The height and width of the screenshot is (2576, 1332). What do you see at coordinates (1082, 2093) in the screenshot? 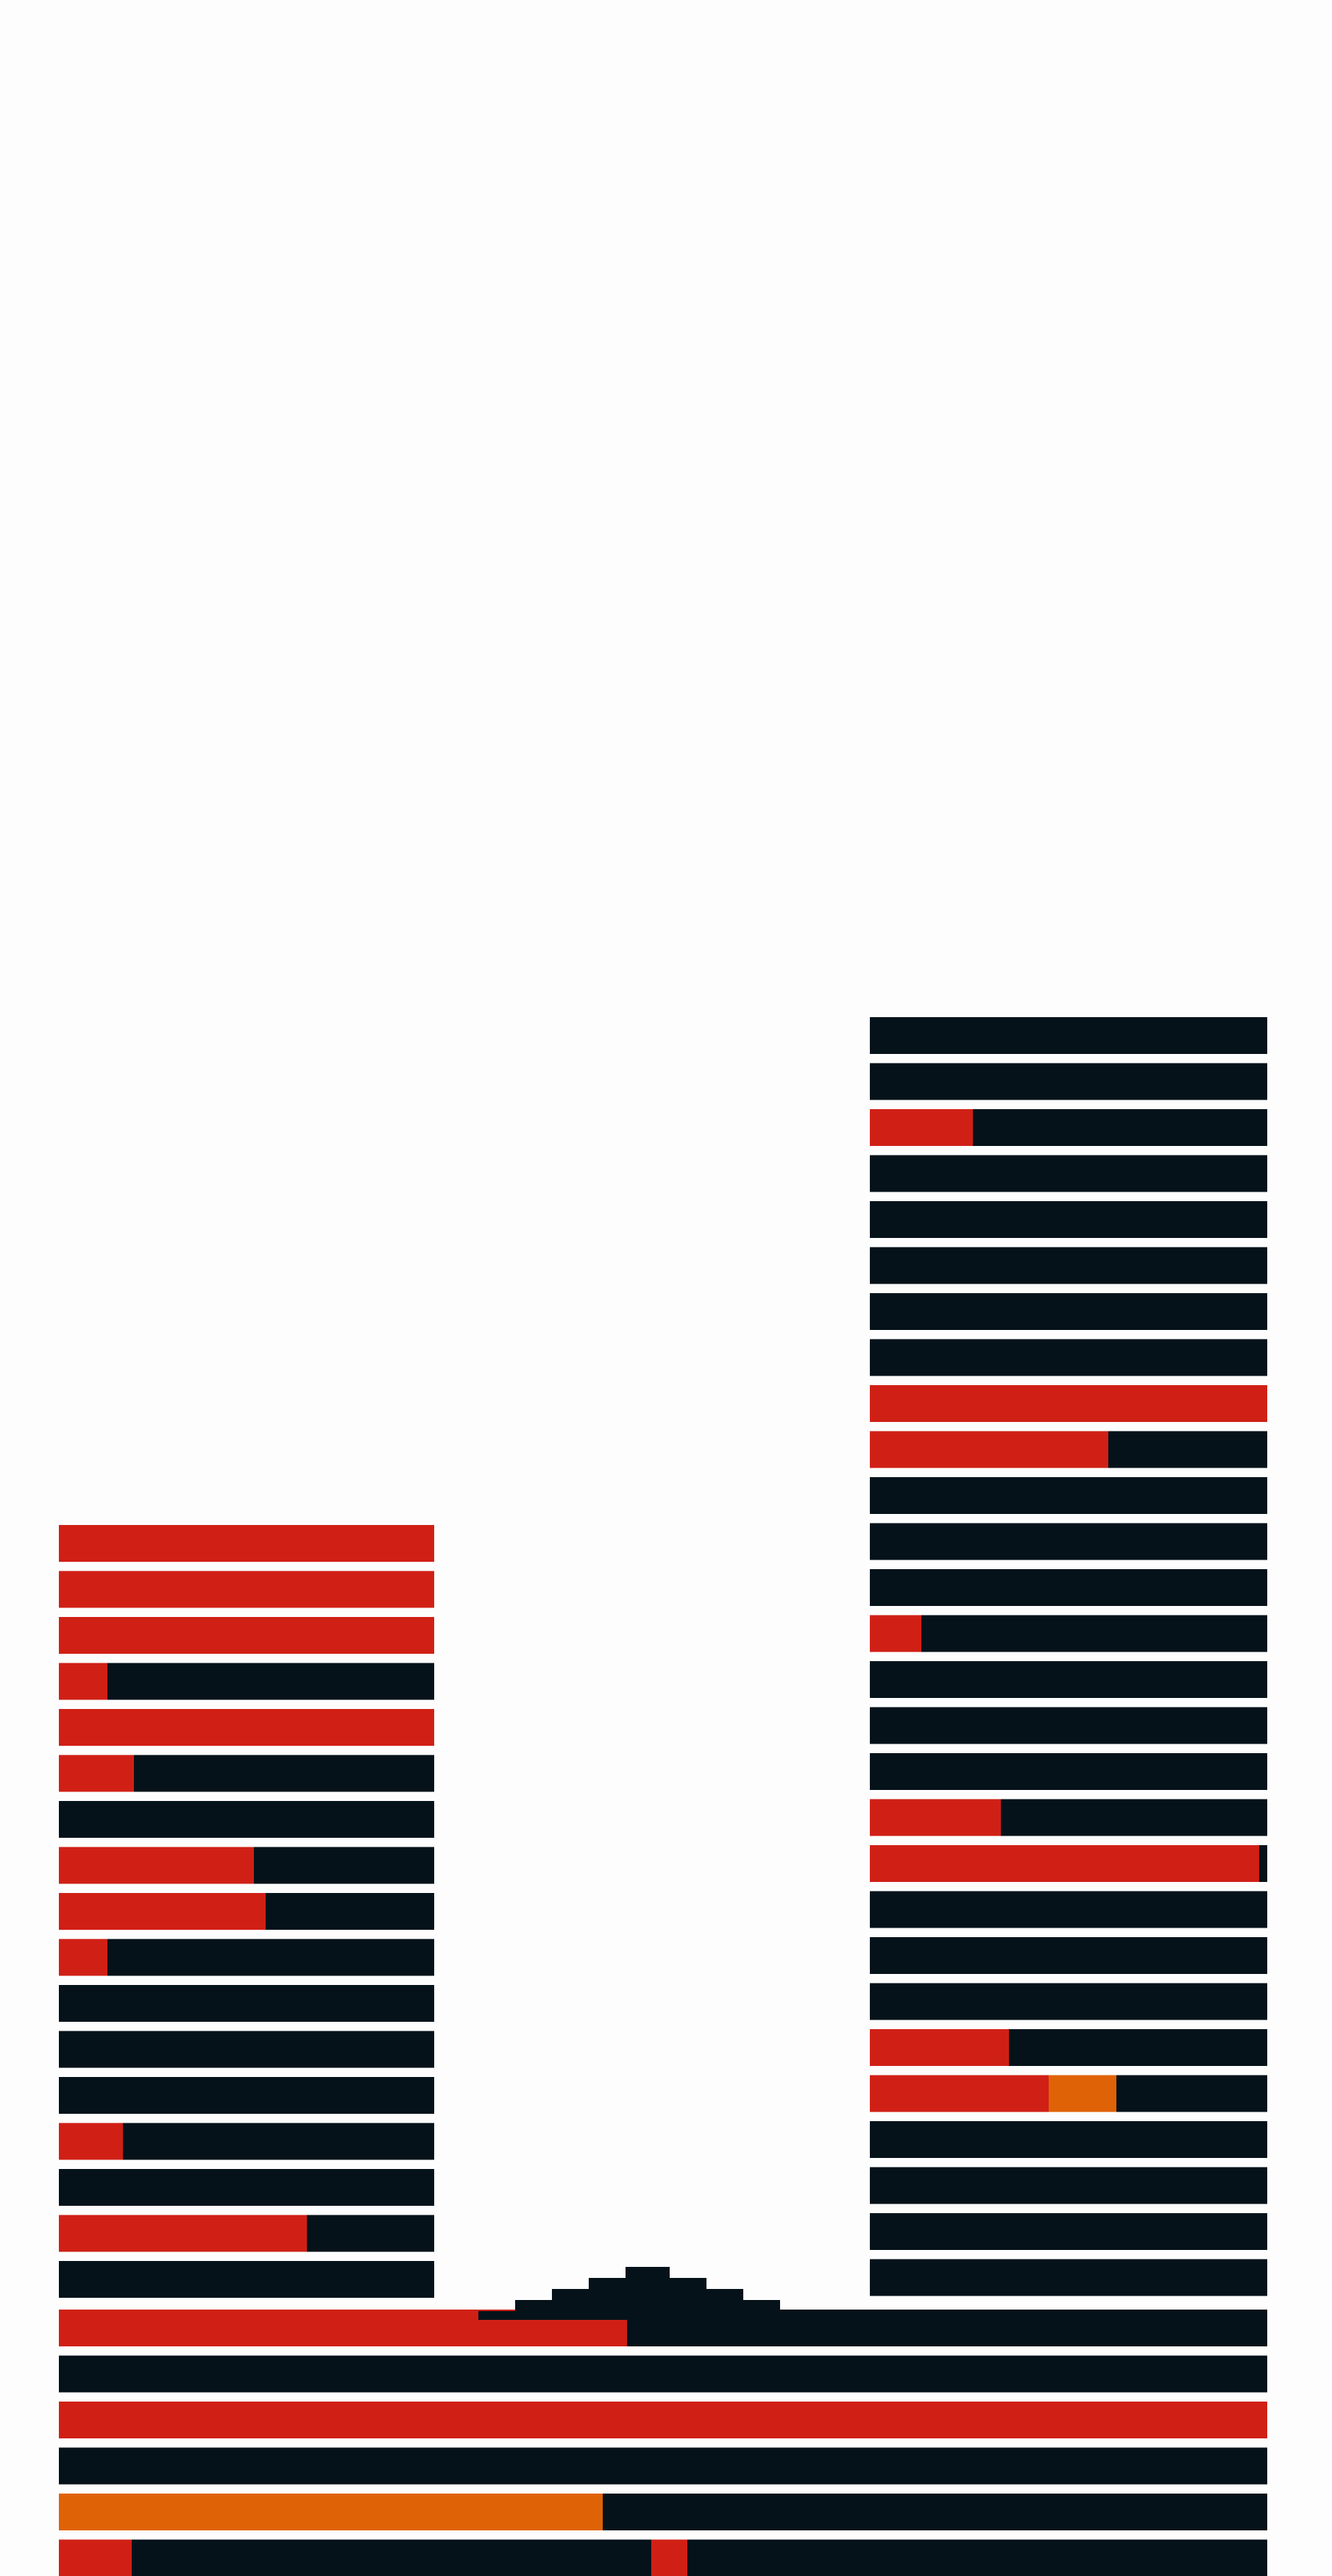
I see `right-tower-stripe-orange-segment` at bounding box center [1082, 2093].